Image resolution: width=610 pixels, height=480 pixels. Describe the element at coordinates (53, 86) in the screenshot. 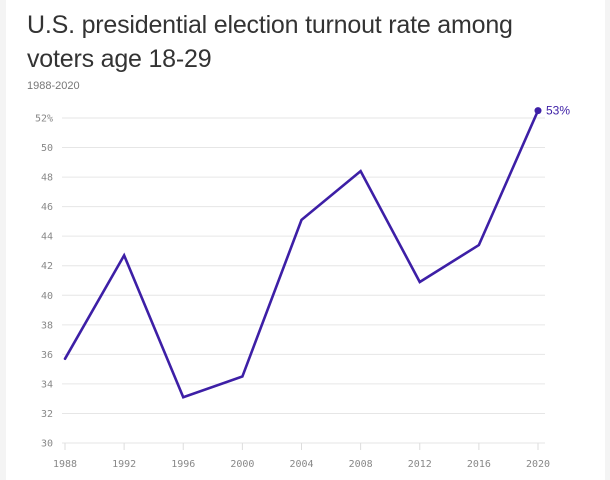

I see `chart-subtitle: 1988-2020` at that location.